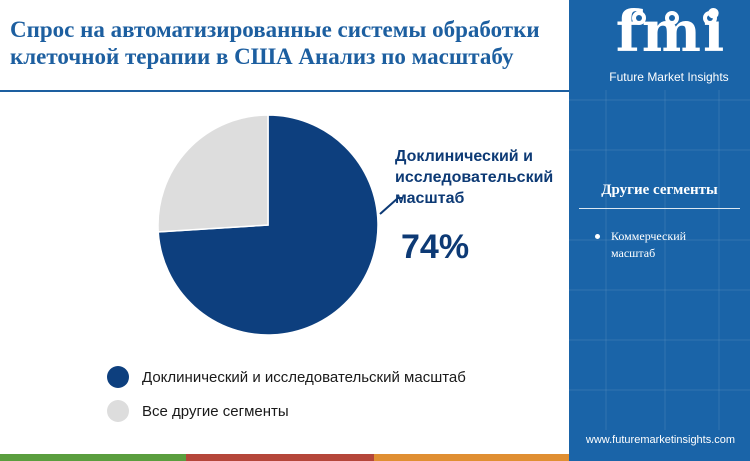 The image size is (750, 461). Describe the element at coordinates (471, 457) in the screenshot. I see `bottom-bar-orange` at that location.